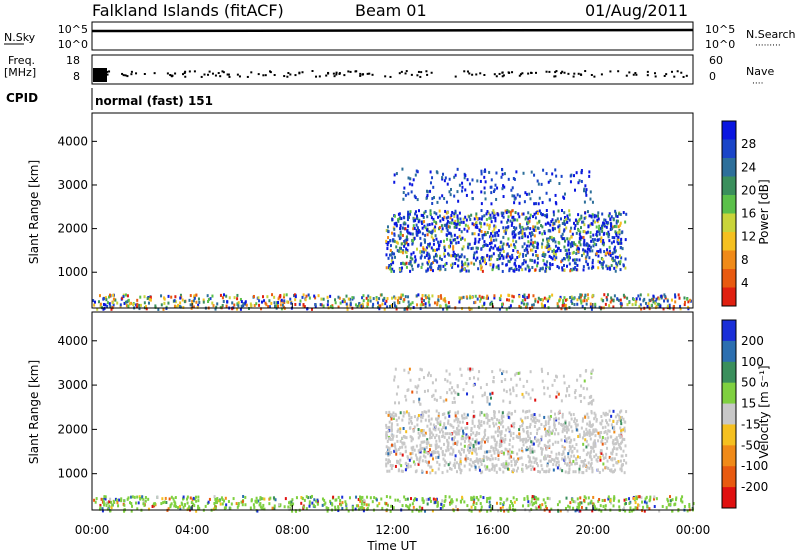 This screenshot has width=800, height=554. I want to click on colorbar-swatch, so click(729, 241).